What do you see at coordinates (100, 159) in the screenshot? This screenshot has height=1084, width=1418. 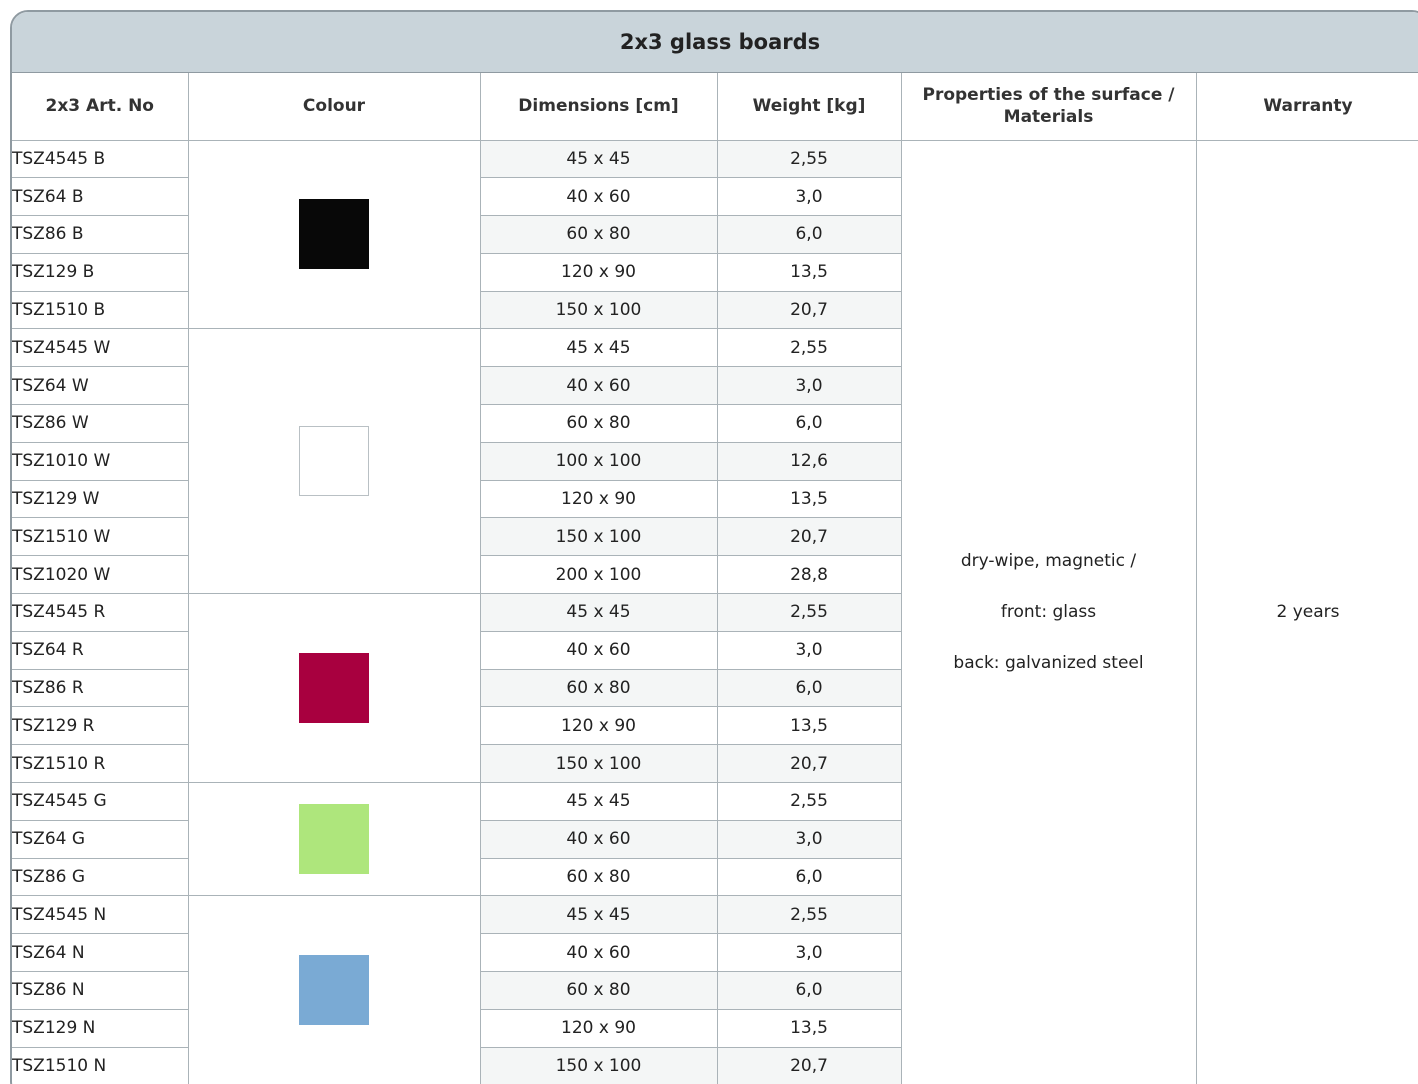 I see `art-no-cell: TSZ4545 B` at bounding box center [100, 159].